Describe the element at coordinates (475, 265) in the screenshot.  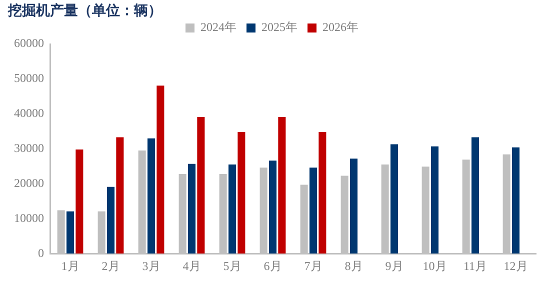
I see `x-tick-label: 11月` at that location.